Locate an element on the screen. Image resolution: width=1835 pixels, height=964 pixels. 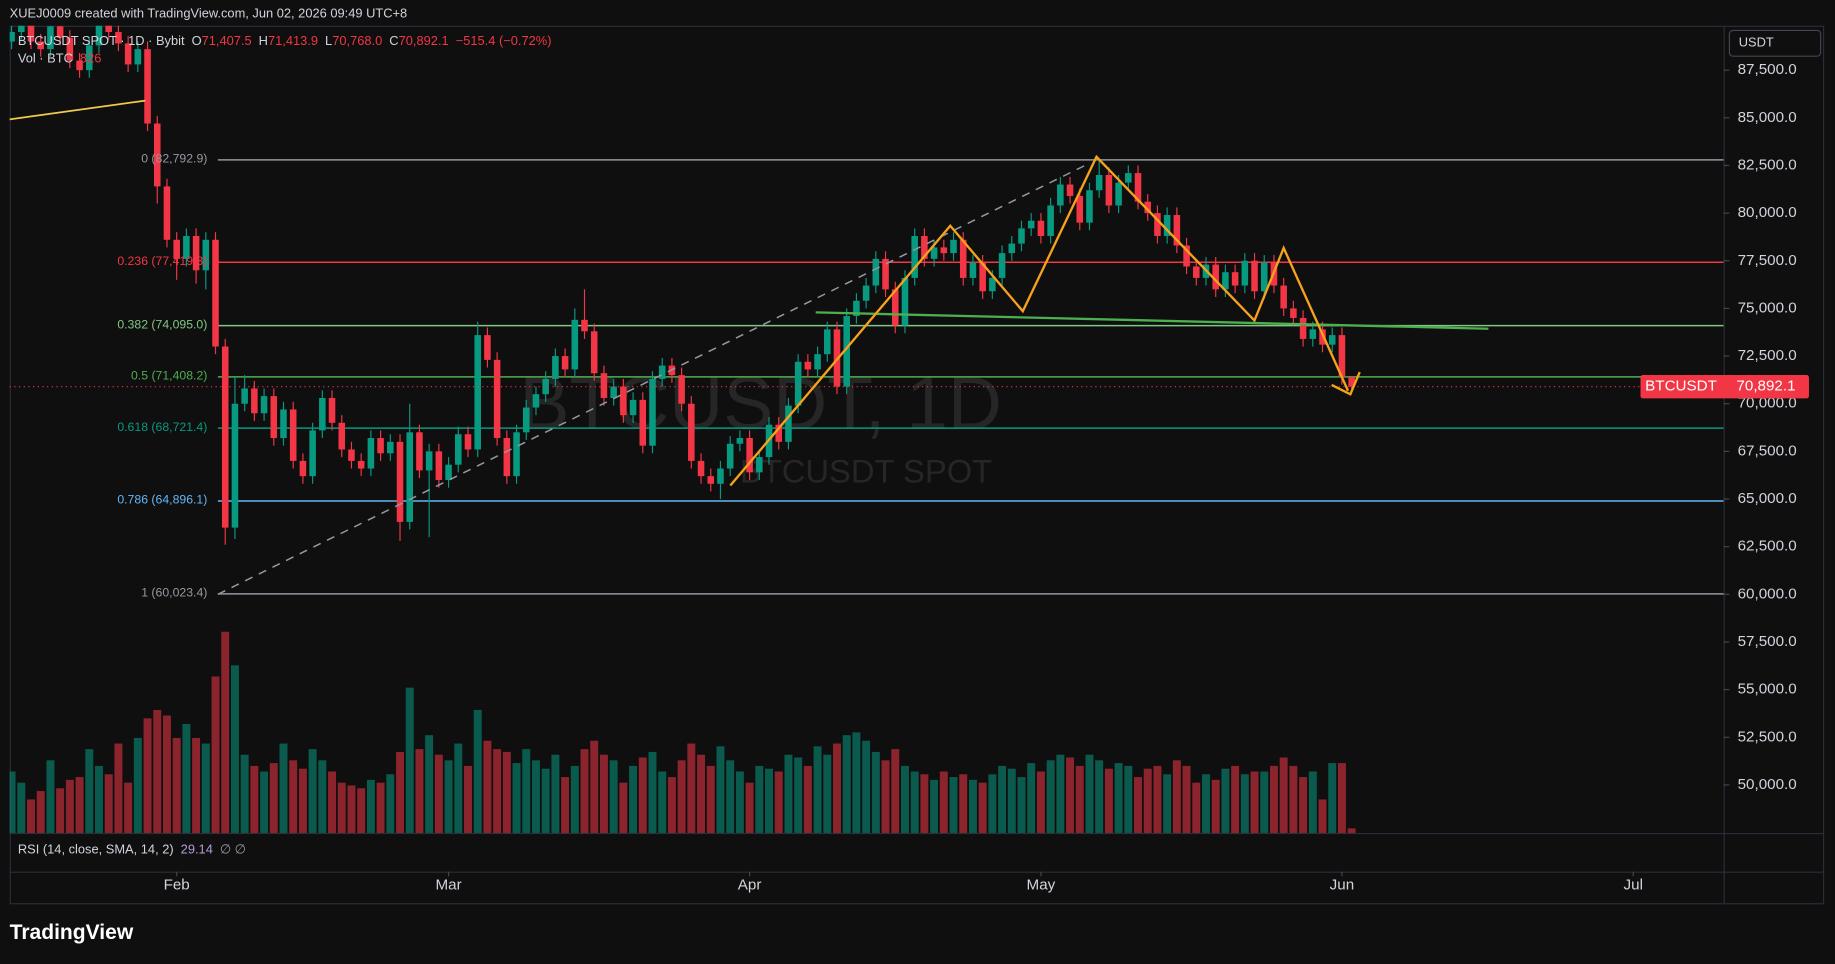
legend-value: 71,407.5 is located at coordinates (227, 41).